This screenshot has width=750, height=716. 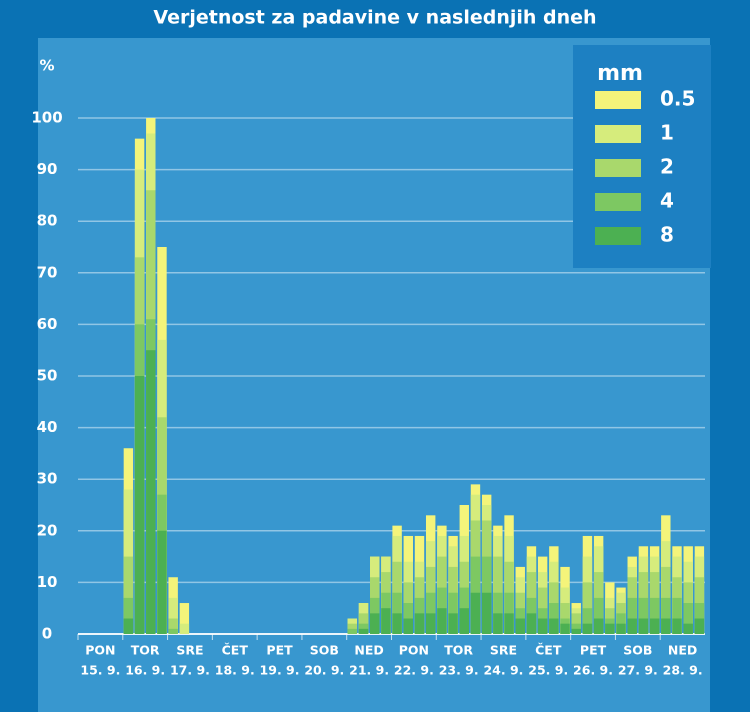 I want to click on y-tick-label: 80, so click(x=47, y=221).